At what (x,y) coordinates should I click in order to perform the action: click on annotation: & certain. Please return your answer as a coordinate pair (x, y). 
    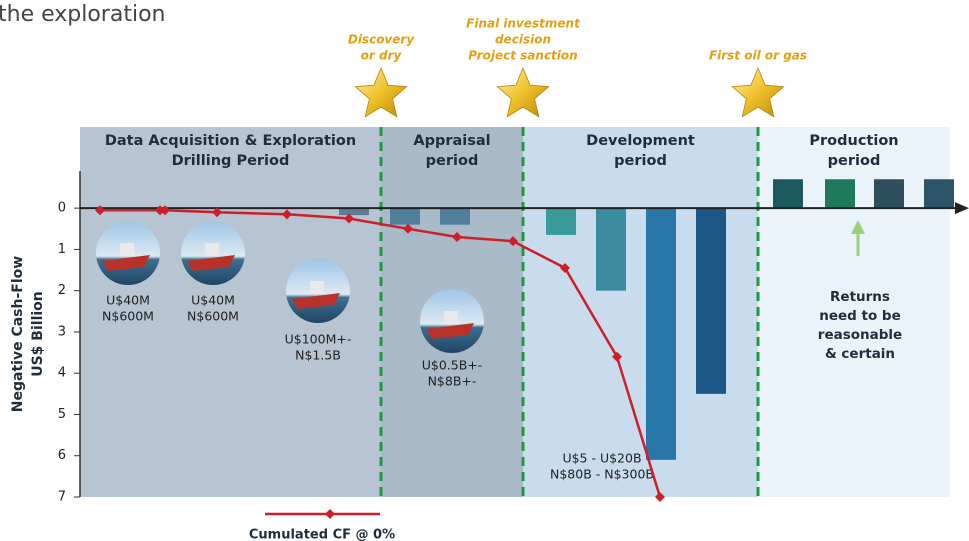
    Looking at the image, I should click on (860, 354).